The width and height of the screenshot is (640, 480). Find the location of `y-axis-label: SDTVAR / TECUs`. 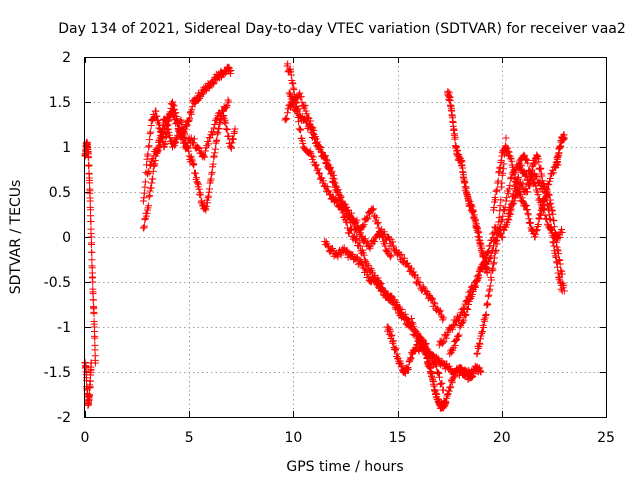

y-axis-label: SDTVAR / TECUs is located at coordinates (16, 237).